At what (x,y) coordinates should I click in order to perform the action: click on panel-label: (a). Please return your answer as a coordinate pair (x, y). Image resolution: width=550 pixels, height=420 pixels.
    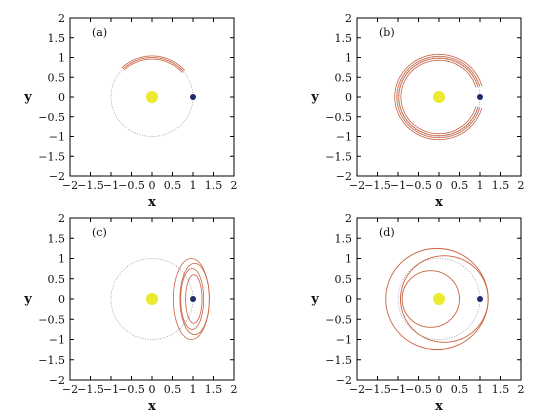
    Looking at the image, I should click on (99, 32).